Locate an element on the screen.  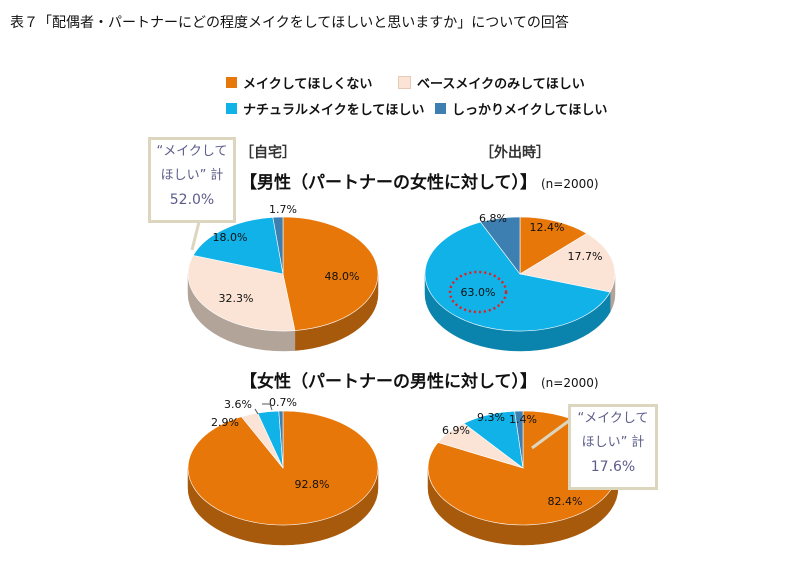
pie-label-3-1: 92.8% is located at coordinates (312, 484).